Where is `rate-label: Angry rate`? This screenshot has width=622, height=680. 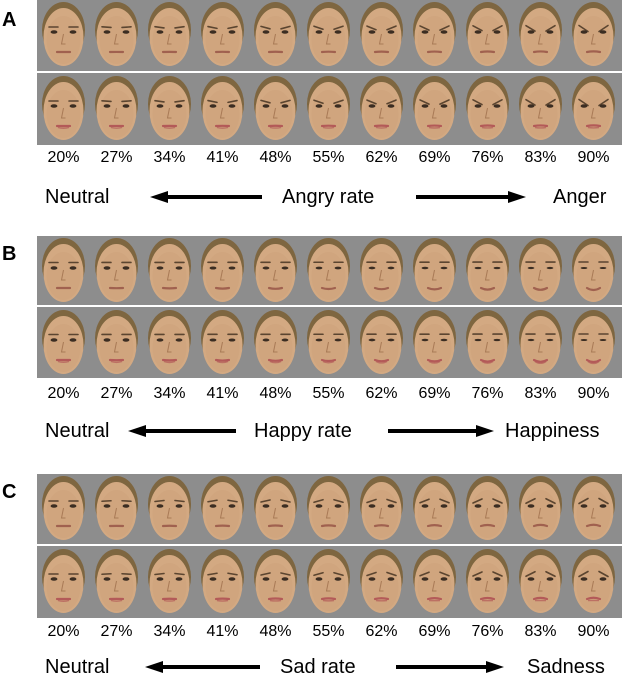
rate-label: Angry rate is located at coordinates (328, 197).